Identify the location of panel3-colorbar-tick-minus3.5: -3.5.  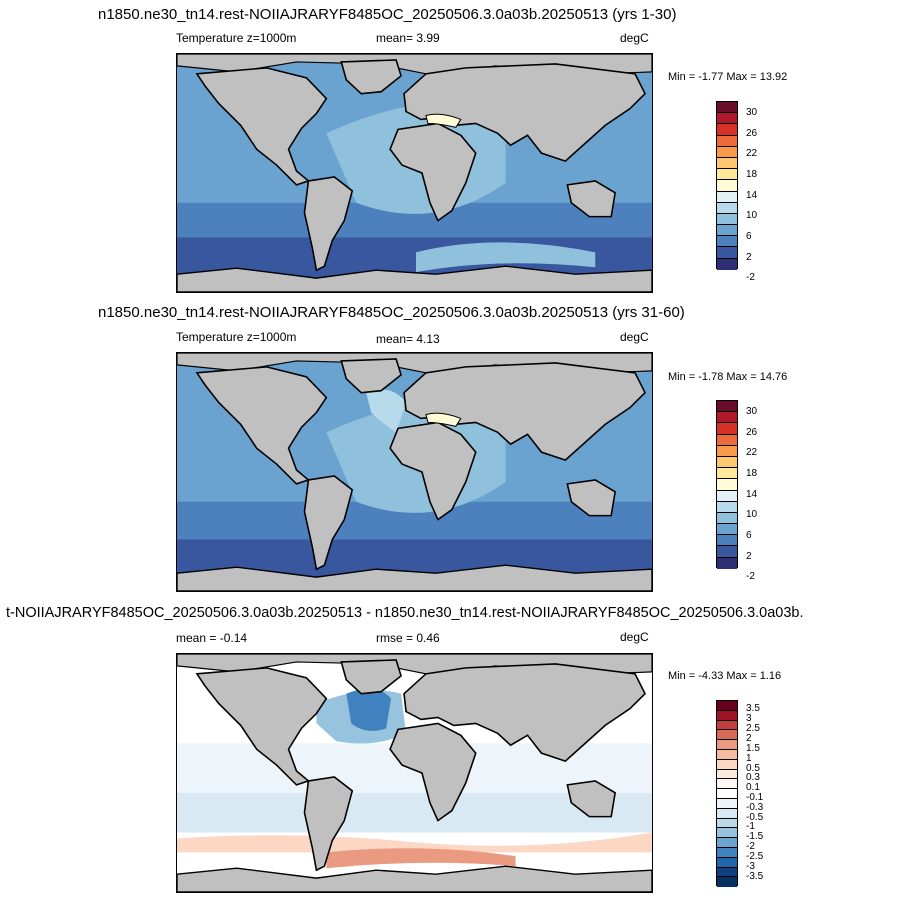
(755, 876).